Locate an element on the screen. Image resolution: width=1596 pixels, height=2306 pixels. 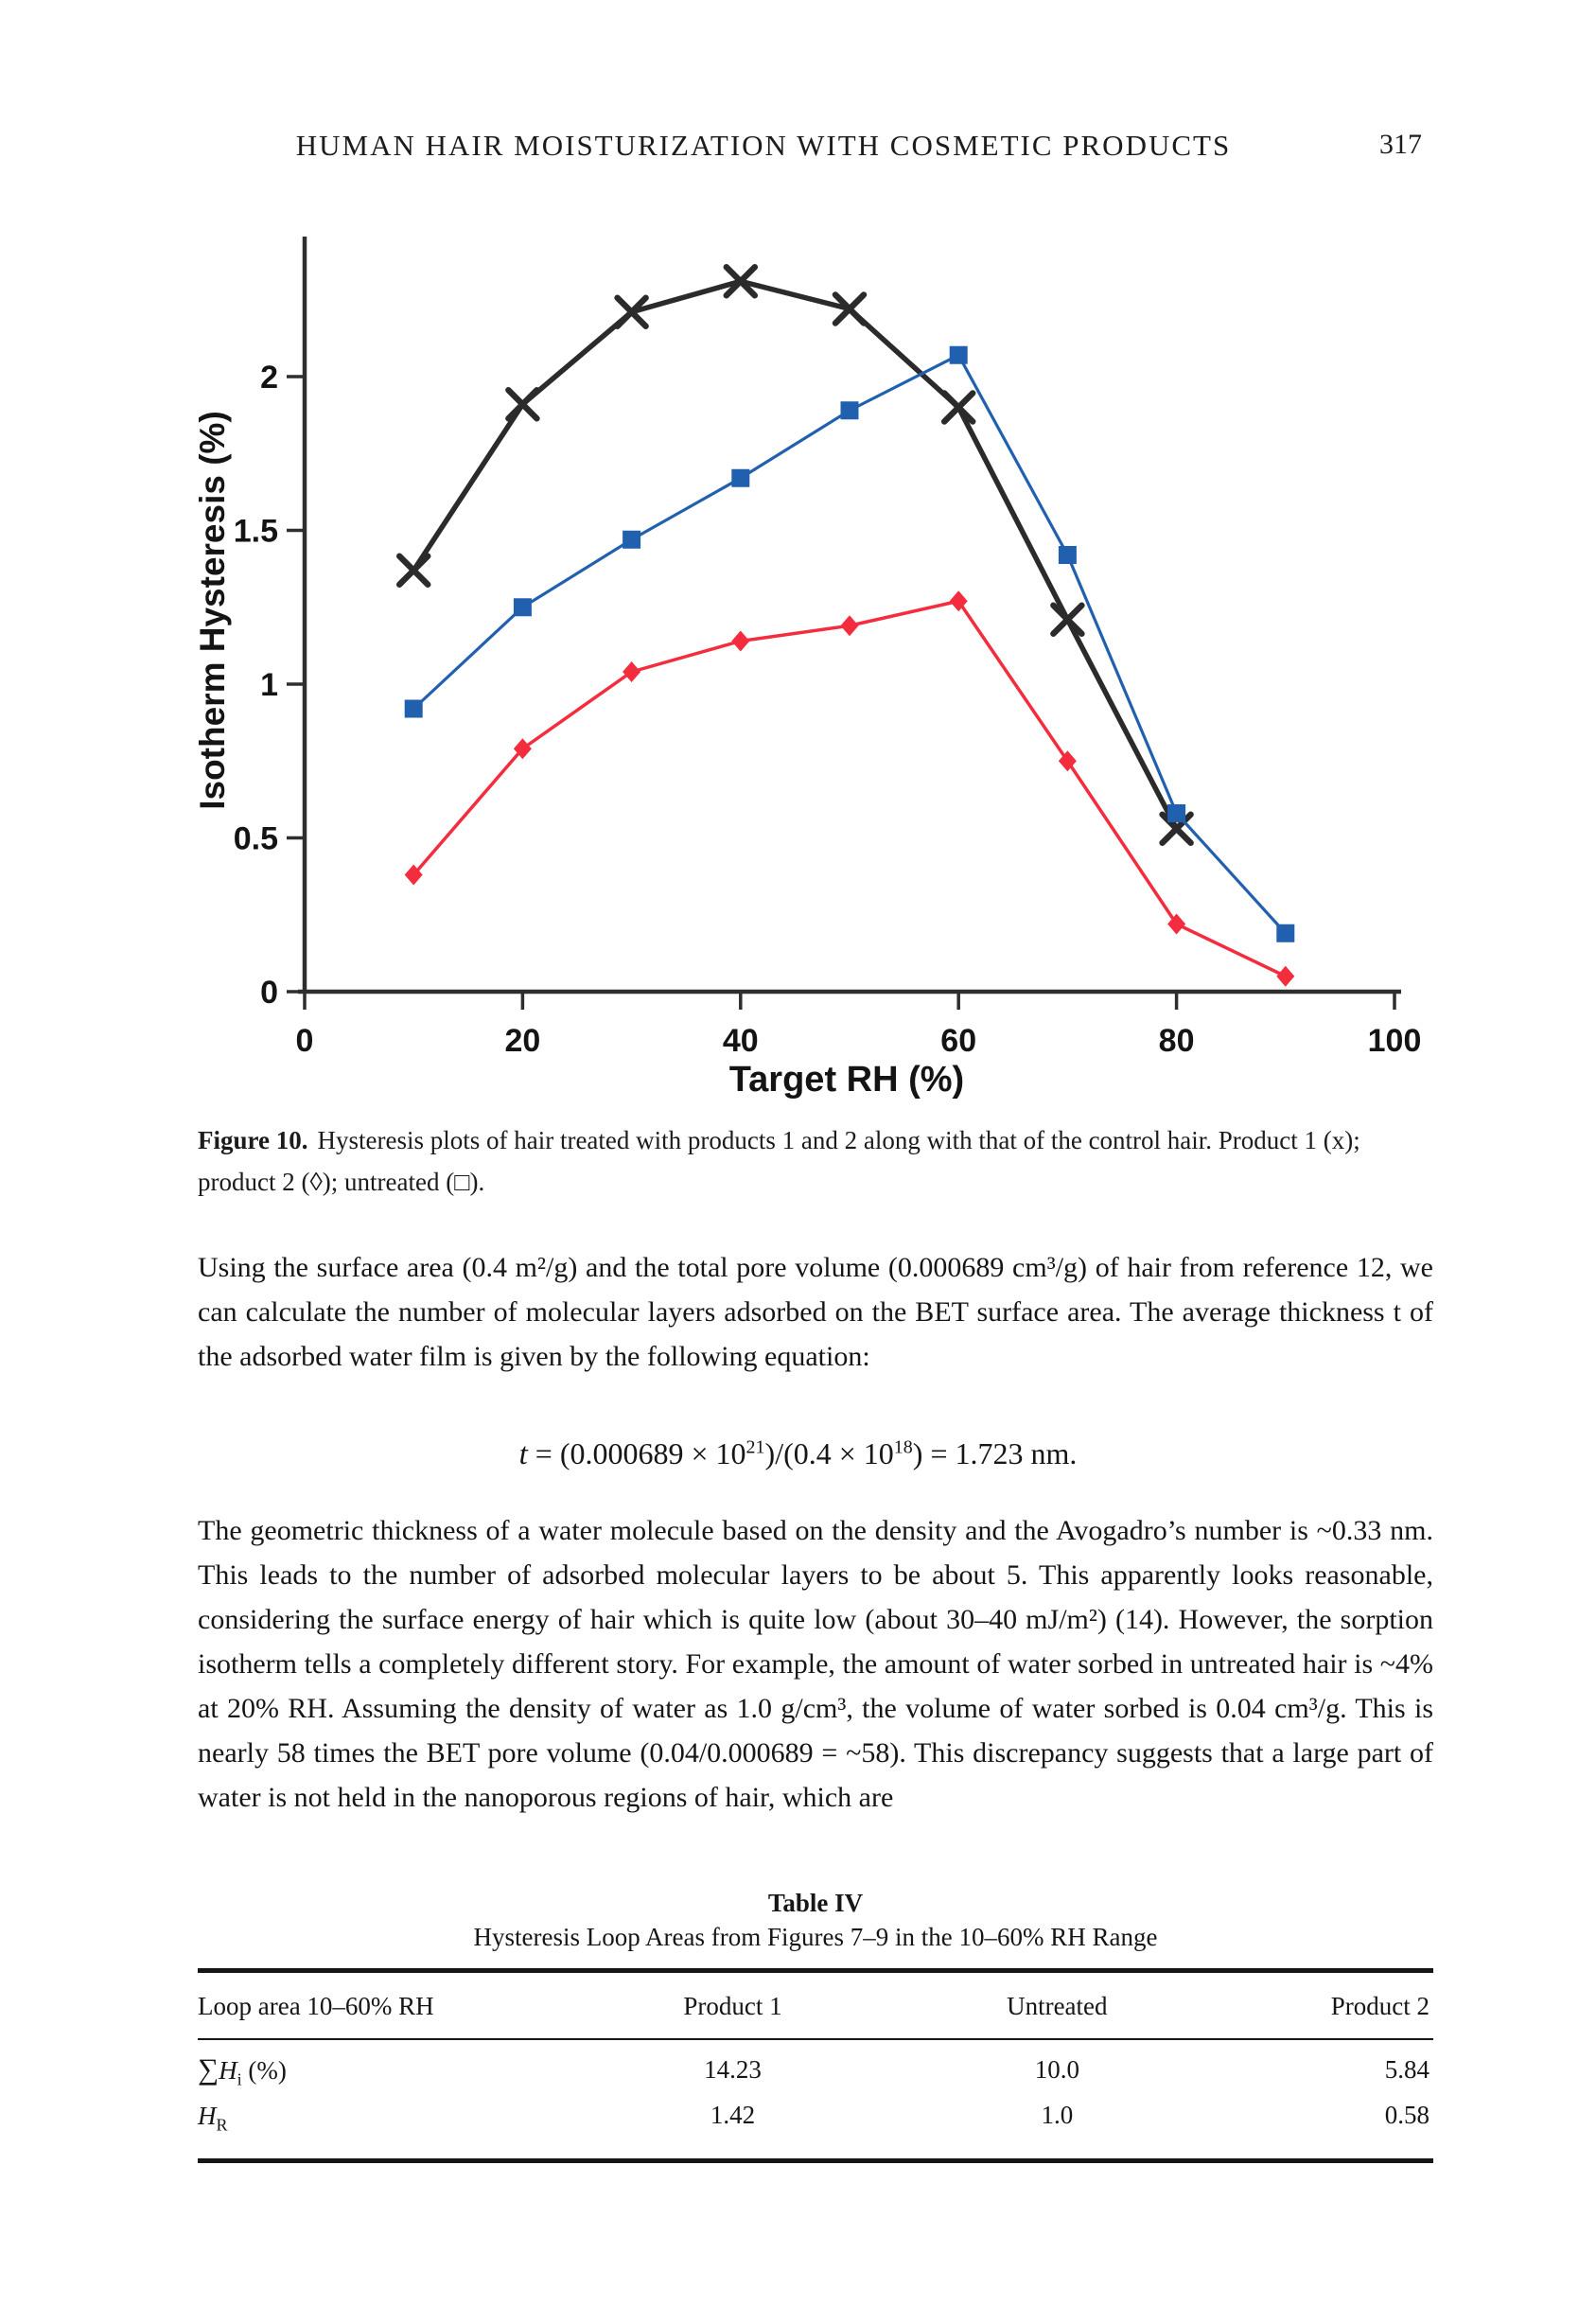
table-rule-mid is located at coordinates (815, 2039).